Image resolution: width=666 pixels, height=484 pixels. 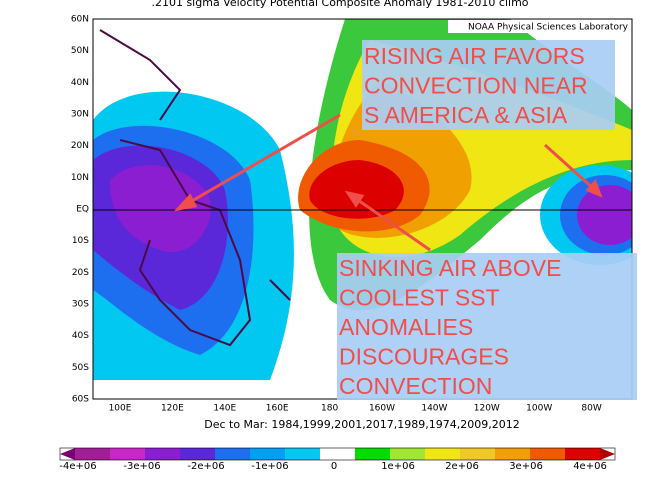 What do you see at coordinates (450, 268) in the screenshot?
I see `annotation-text: SINKING AIR ABOVE` at bounding box center [450, 268].